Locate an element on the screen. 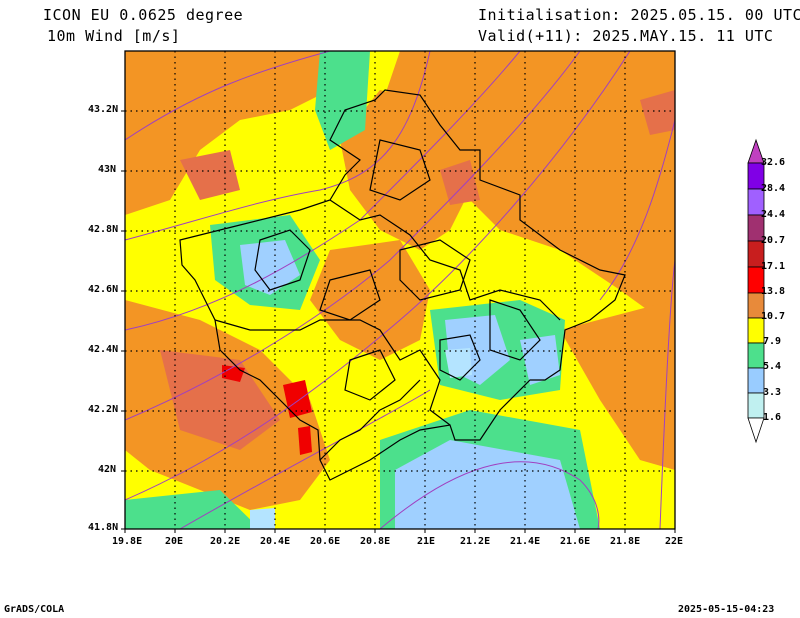  x-tick: 19.8E is located at coordinates (127, 541).